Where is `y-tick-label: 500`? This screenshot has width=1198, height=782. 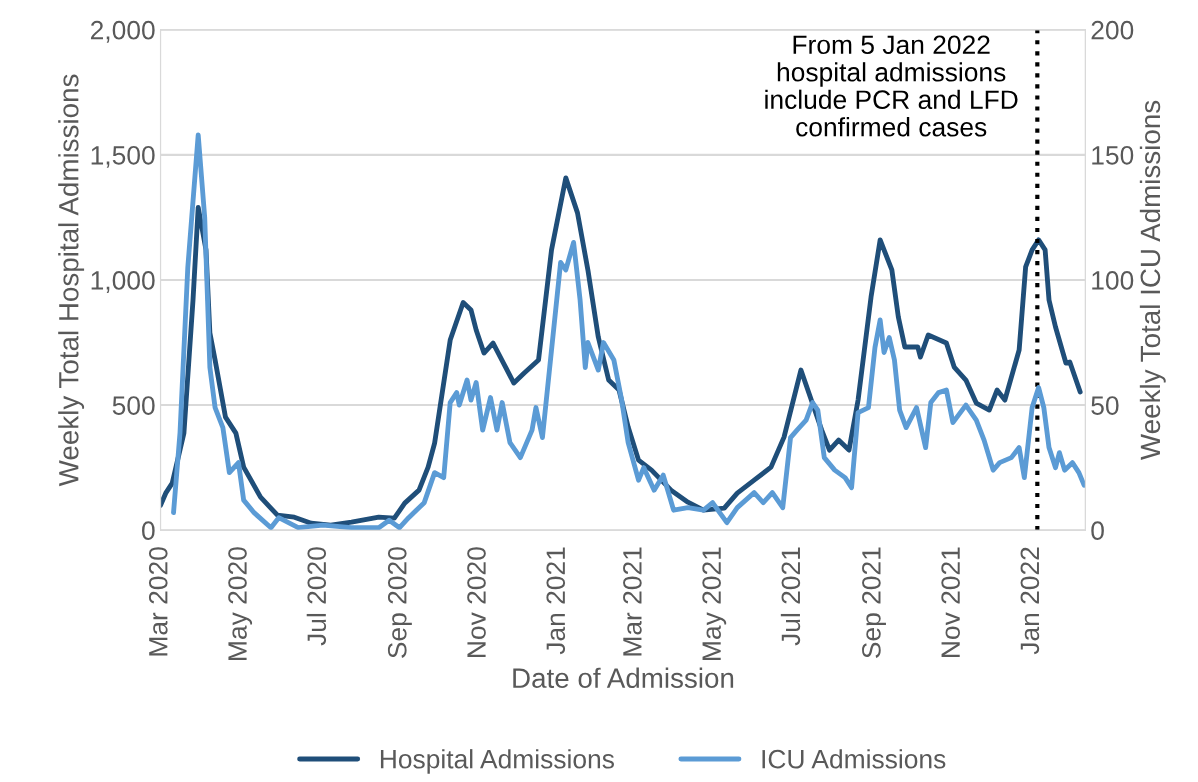
y-tick-label: 500 is located at coordinates (133, 405).